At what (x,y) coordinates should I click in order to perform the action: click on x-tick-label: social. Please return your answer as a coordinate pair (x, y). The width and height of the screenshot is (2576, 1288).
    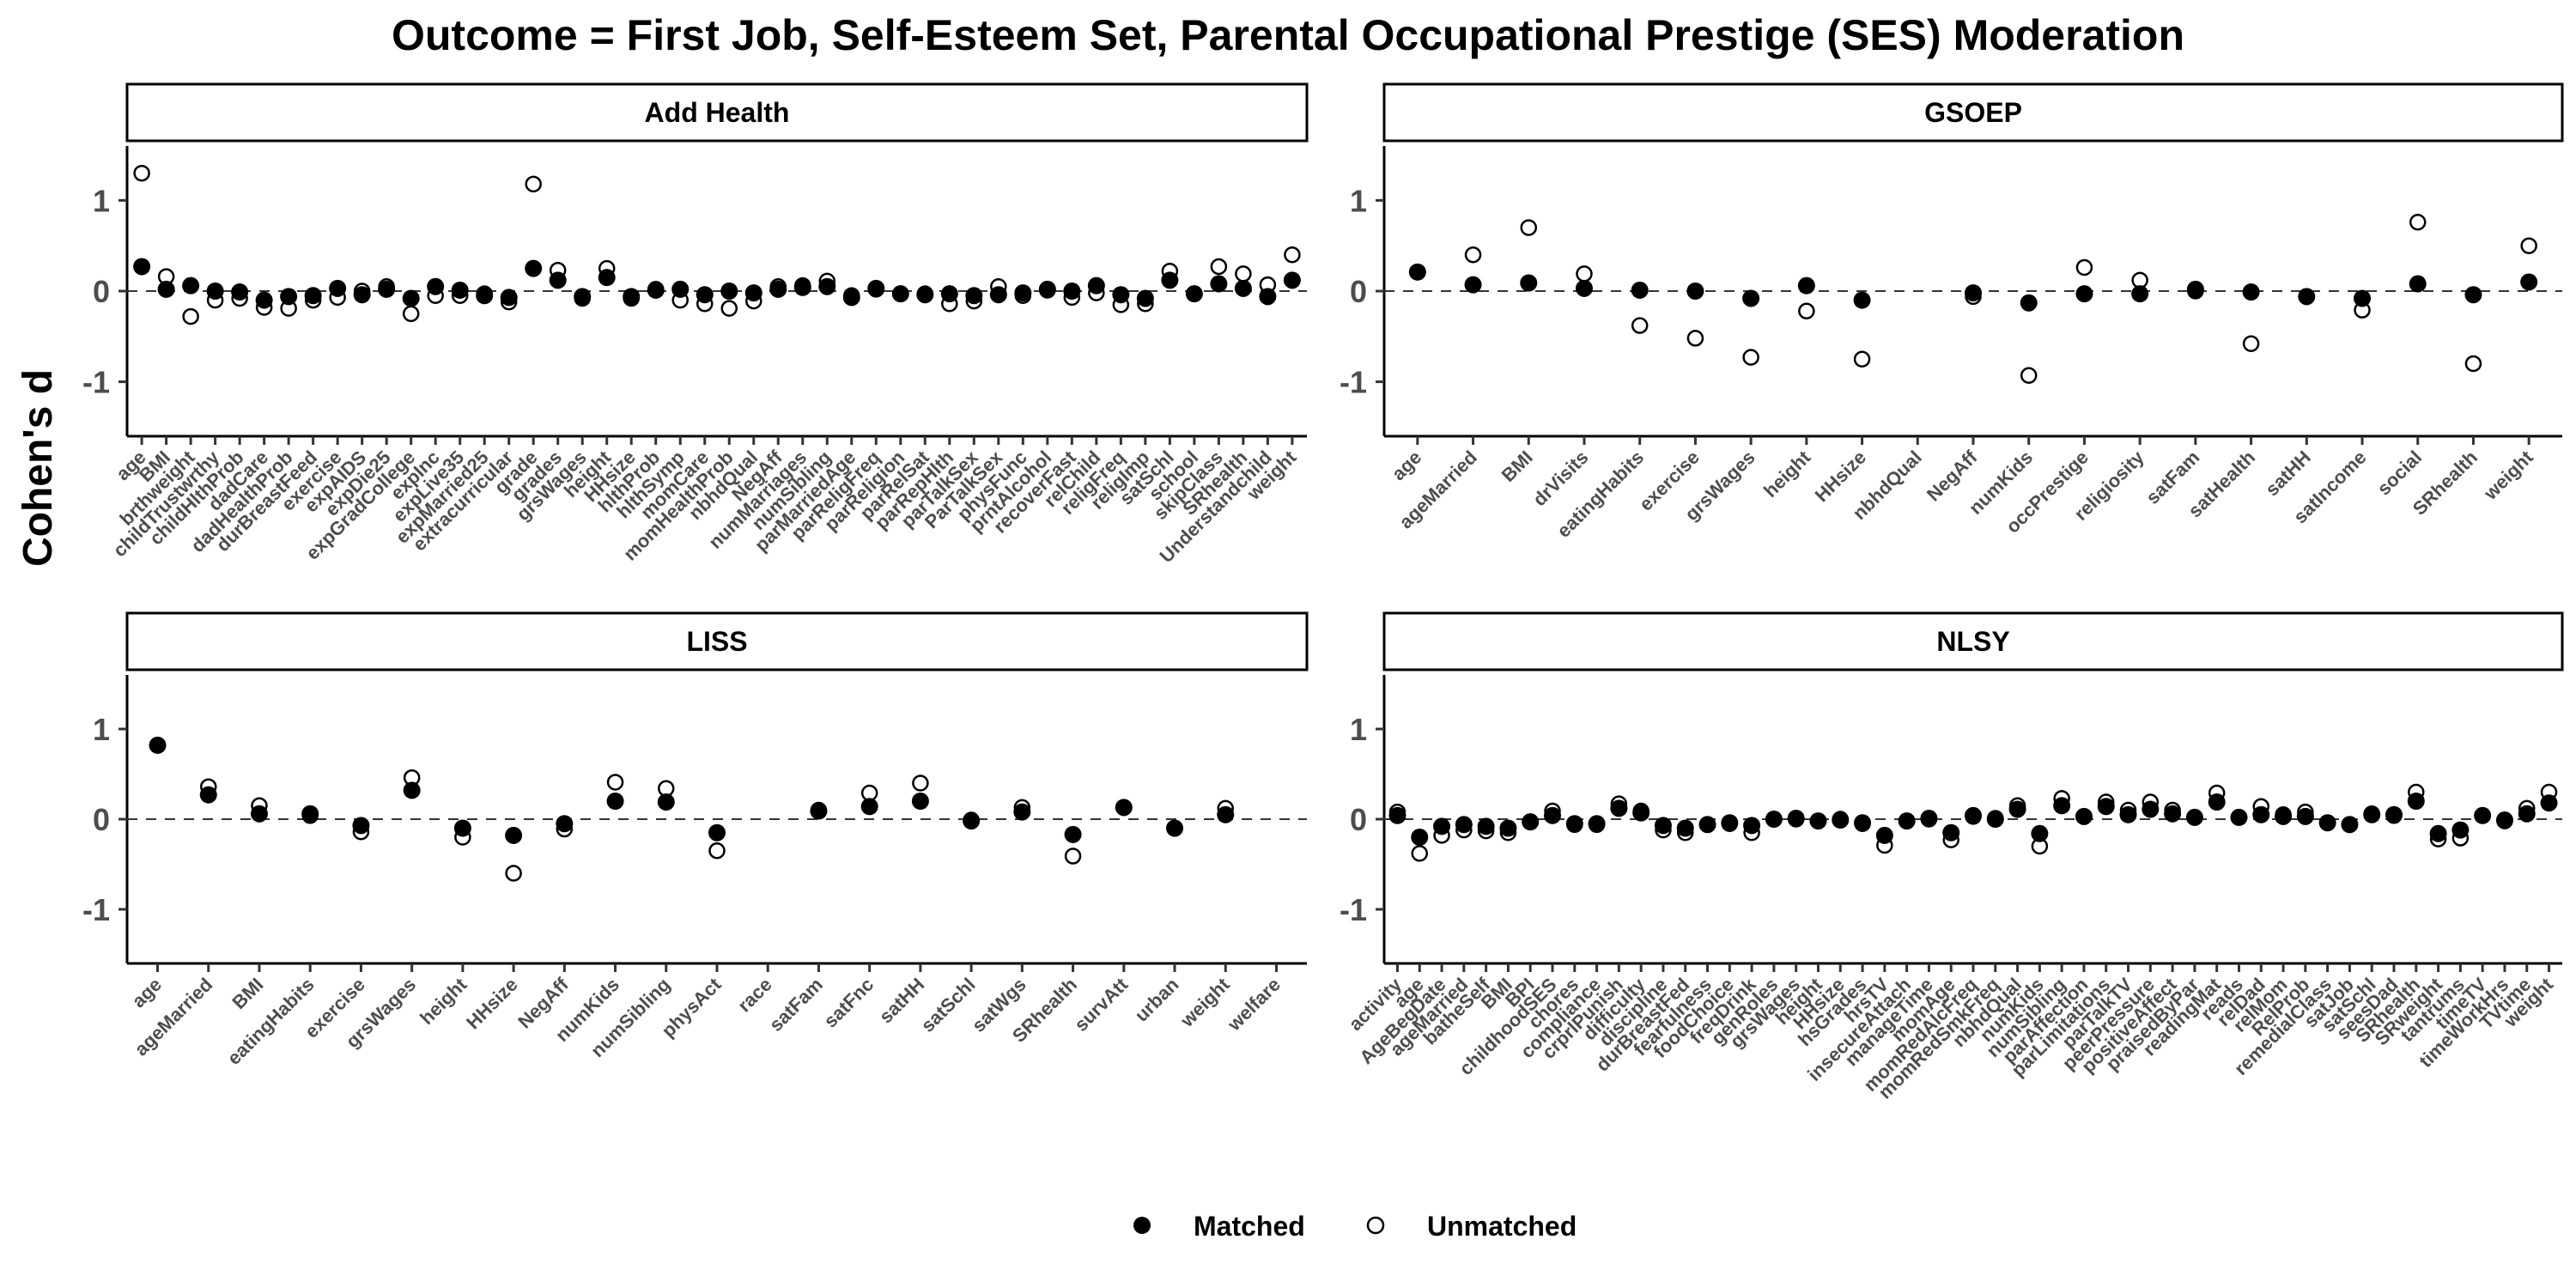
    Looking at the image, I should click on (2399, 474).